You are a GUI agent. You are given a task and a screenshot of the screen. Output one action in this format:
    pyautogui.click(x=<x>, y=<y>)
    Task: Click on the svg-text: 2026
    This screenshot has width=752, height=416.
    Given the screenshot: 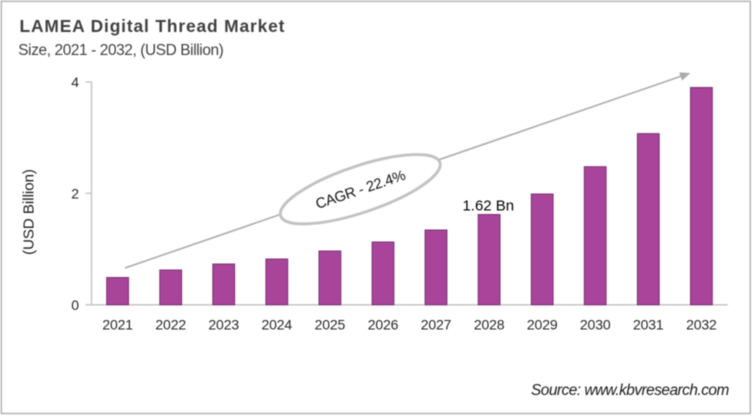 What is the action you would take?
    pyautogui.click(x=383, y=325)
    